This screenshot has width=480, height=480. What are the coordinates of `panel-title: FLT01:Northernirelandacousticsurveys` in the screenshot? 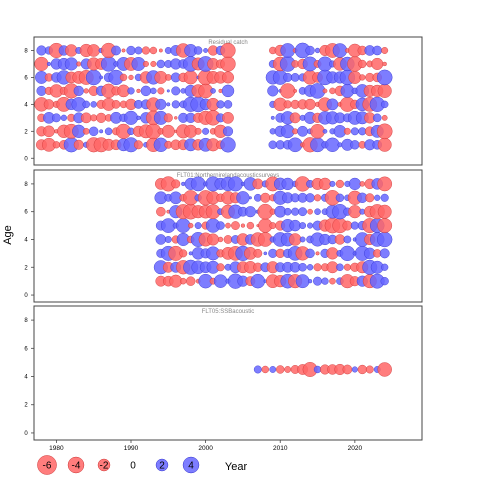 It's located at (228, 176).